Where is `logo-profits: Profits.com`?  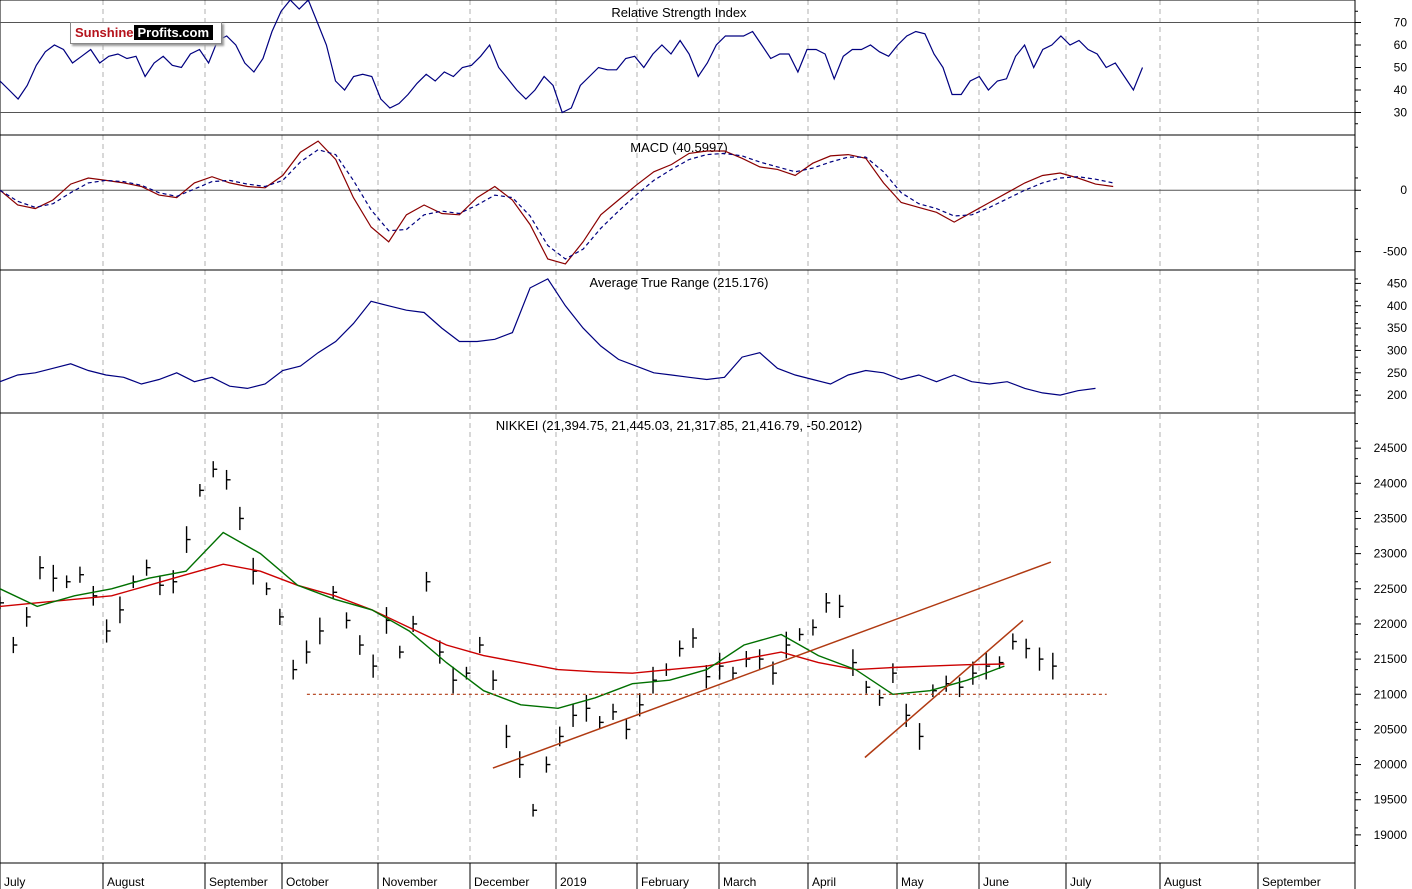 logo-profits: Profits.com is located at coordinates (173, 32).